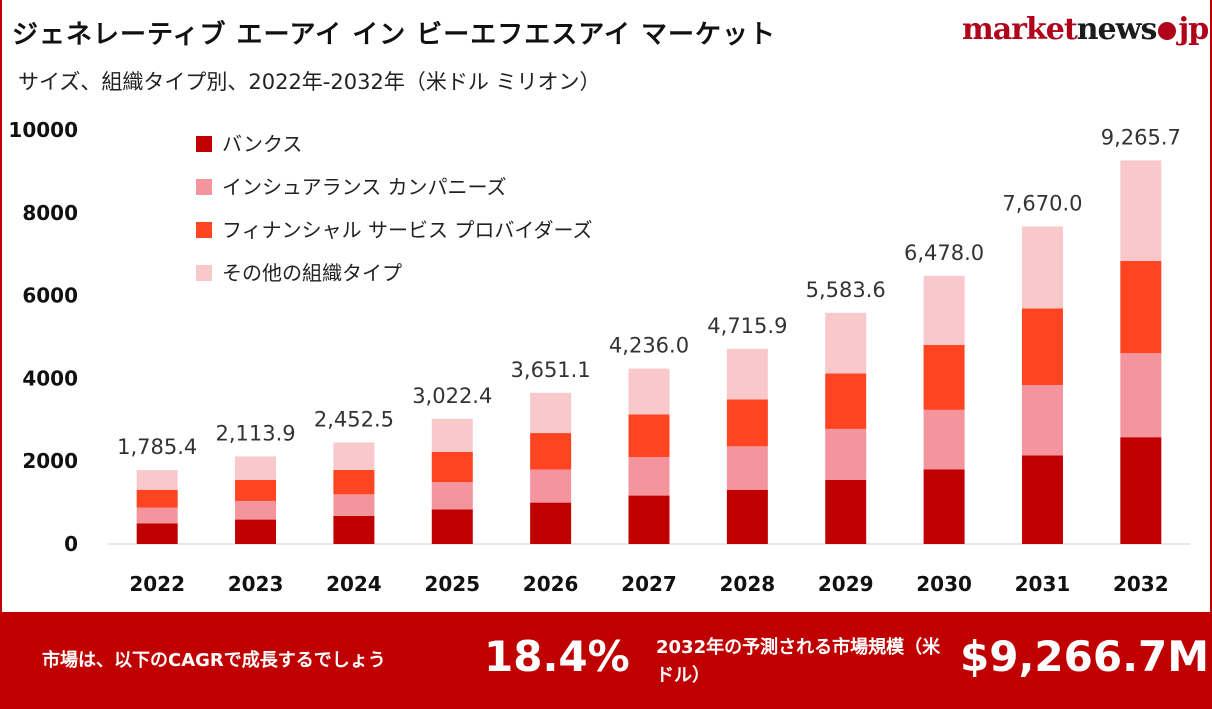 The height and width of the screenshot is (709, 1212). What do you see at coordinates (1211, 306) in the screenshot?
I see `frame-right-border` at bounding box center [1211, 306].